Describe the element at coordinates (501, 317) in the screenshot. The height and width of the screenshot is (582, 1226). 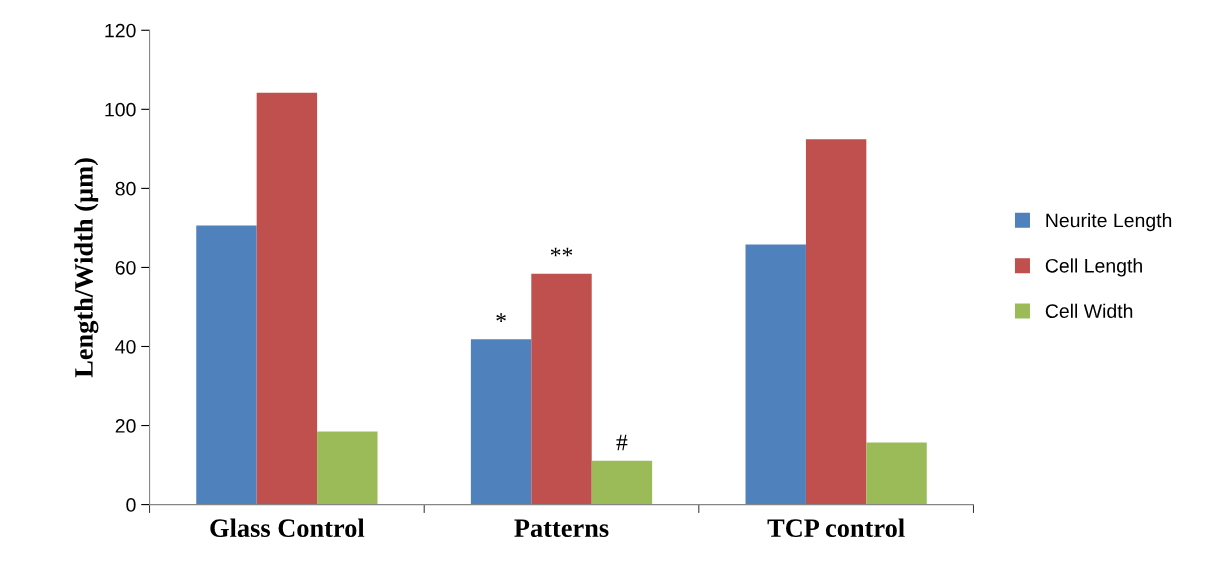
I see `annotation: *` at that location.